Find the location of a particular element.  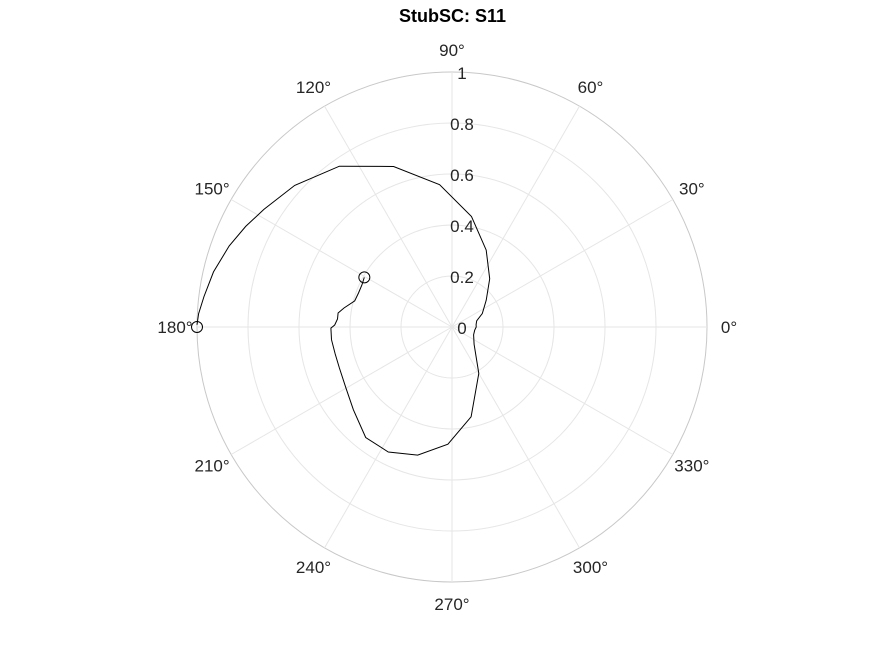

r-tick-label: 1 is located at coordinates (461, 73).